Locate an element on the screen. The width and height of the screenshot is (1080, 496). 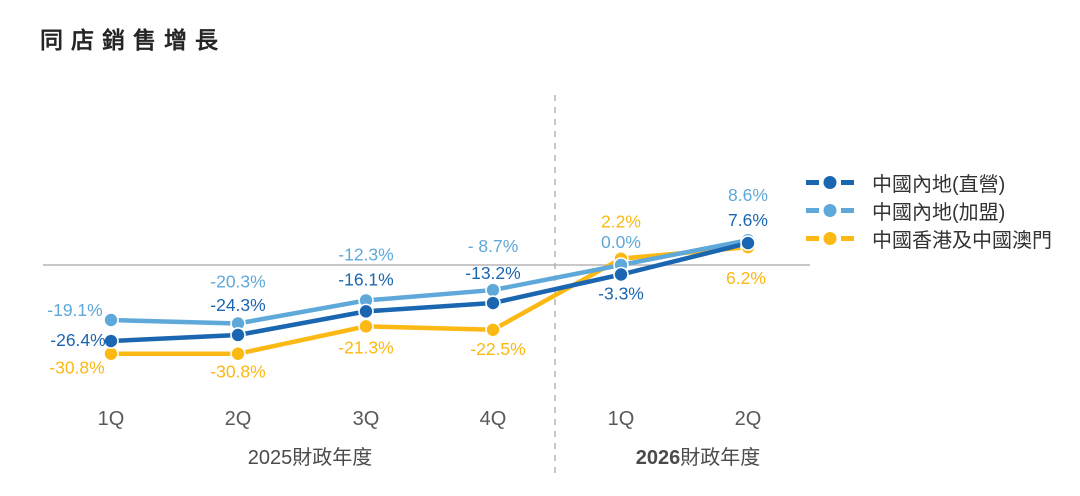
data-point-label: -20.3% is located at coordinates (237, 281).